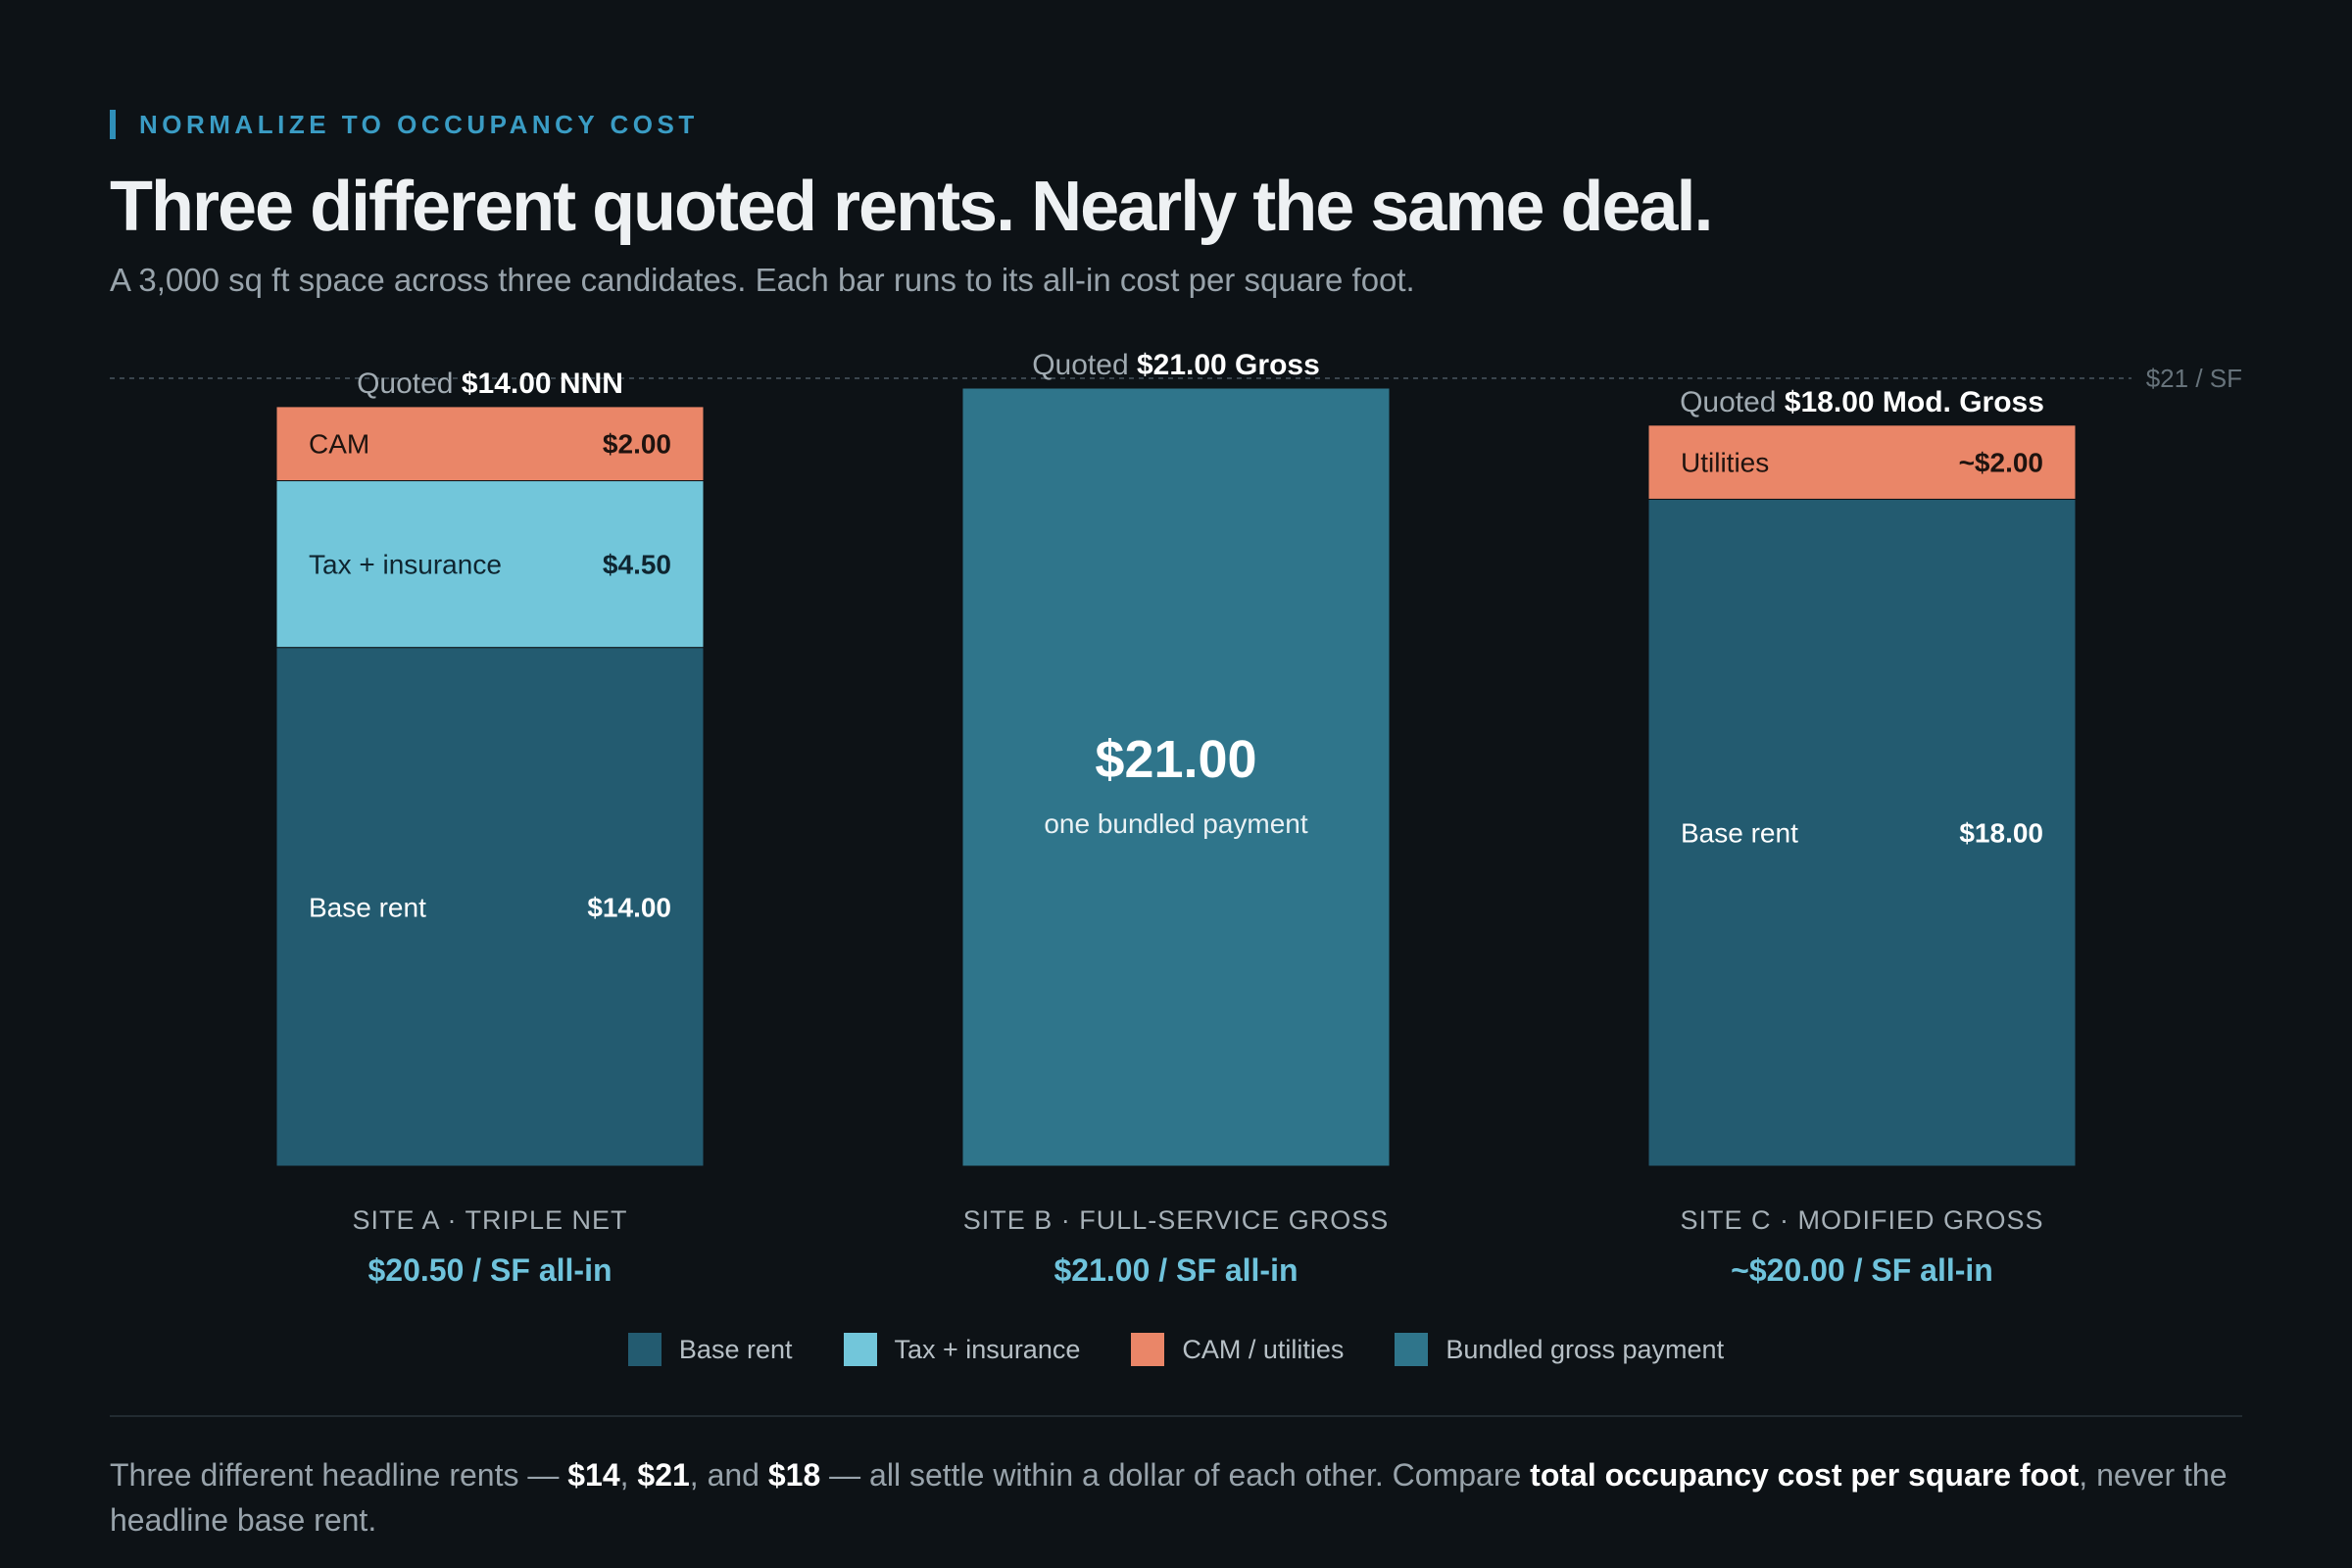 The height and width of the screenshot is (1568, 2352). Describe the element at coordinates (663, 1475) in the screenshot. I see `note-value: $21` at that location.